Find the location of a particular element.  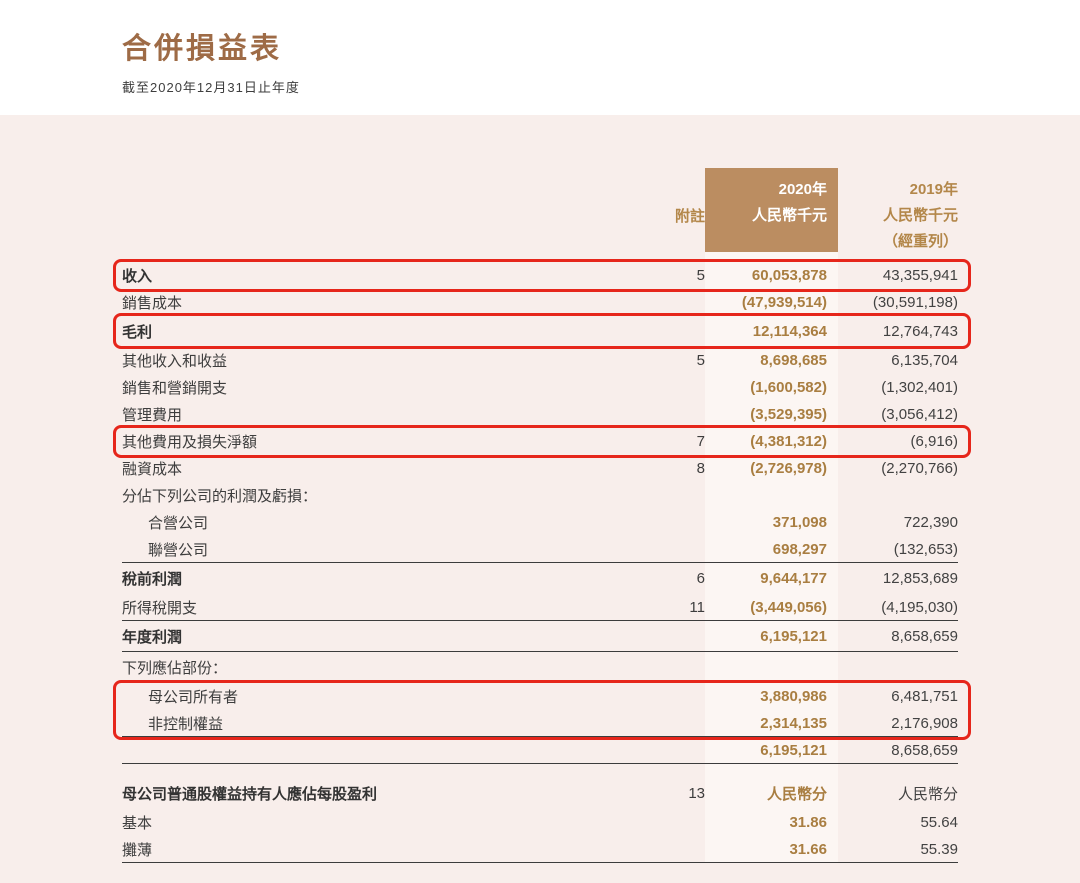

row-label: 稅前利潤 is located at coordinates (152, 579).